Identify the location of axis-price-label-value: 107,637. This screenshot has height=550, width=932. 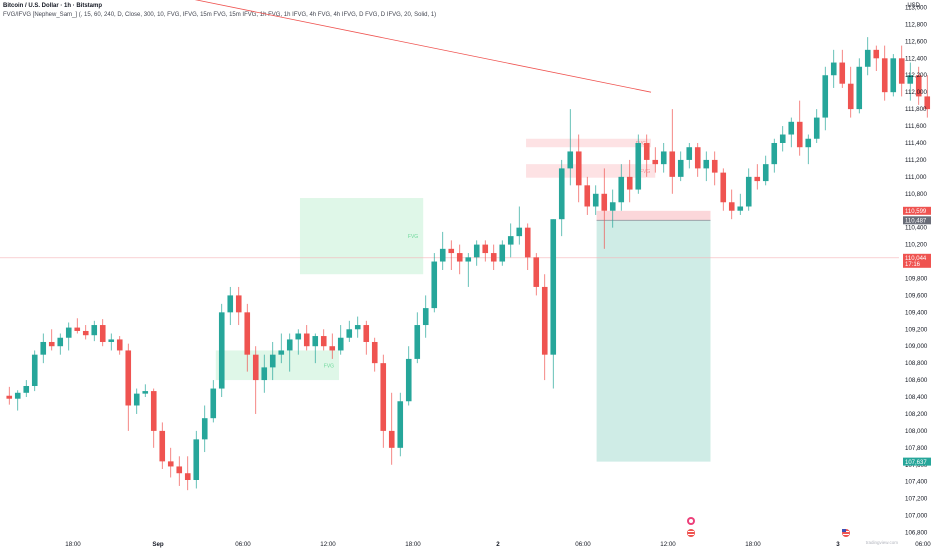
(916, 463).